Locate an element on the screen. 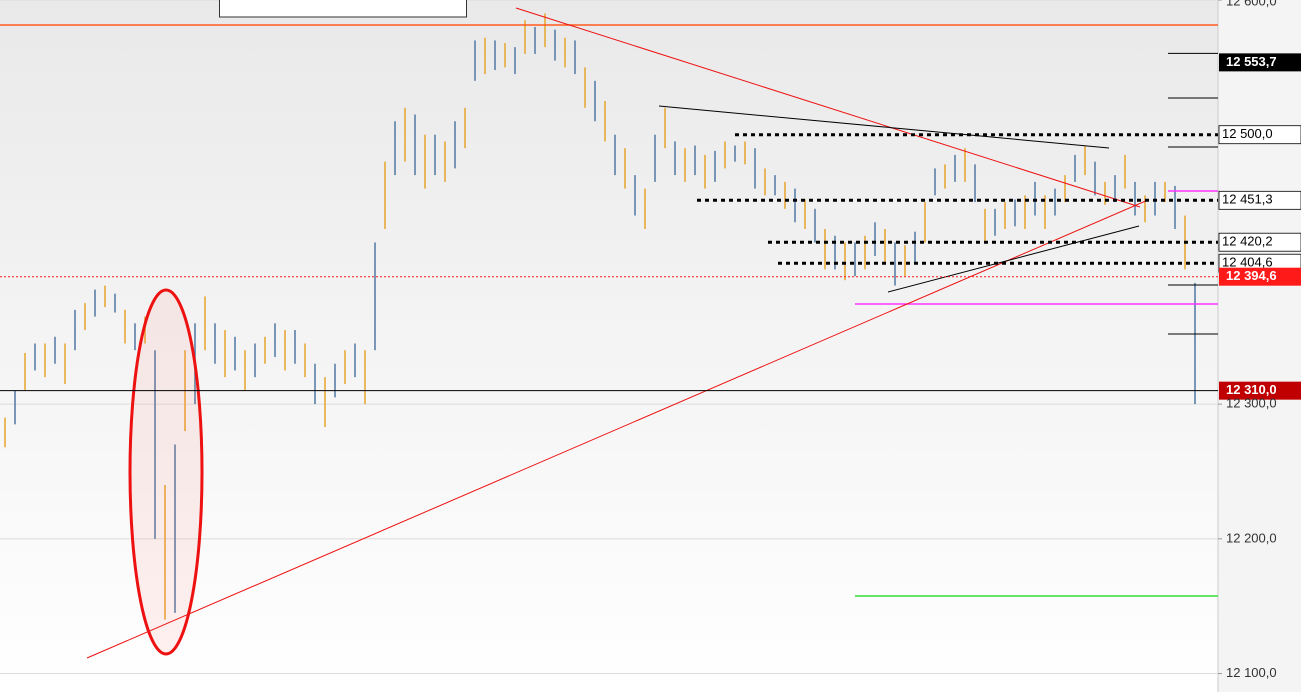  level-label: 12 310,0 is located at coordinates (1251, 389).